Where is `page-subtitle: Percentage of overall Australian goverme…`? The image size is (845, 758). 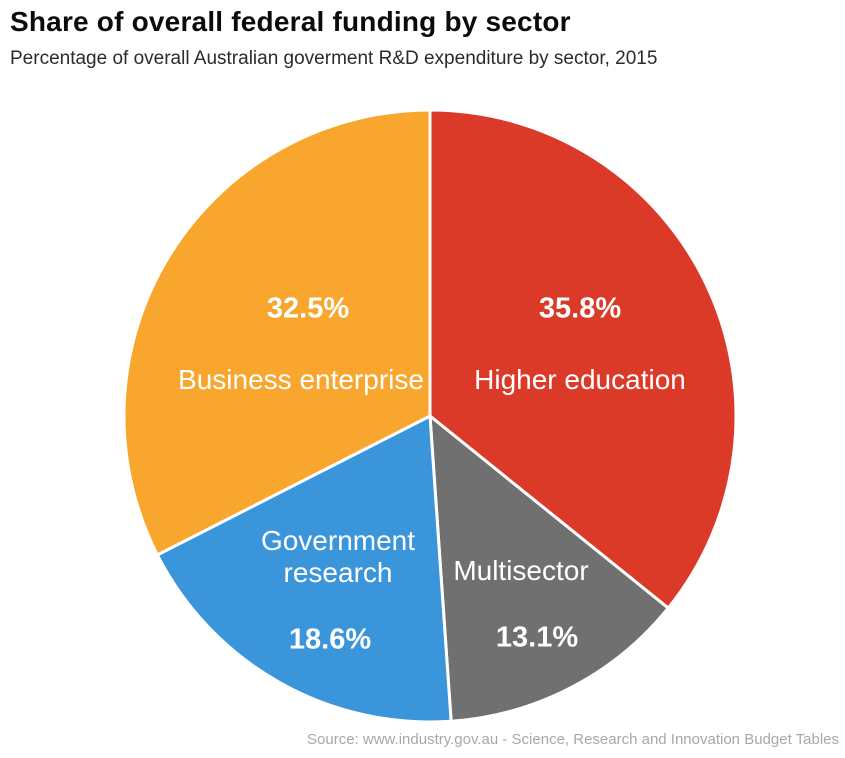
page-subtitle: Percentage of overall Australian goverme… is located at coordinates (334, 58).